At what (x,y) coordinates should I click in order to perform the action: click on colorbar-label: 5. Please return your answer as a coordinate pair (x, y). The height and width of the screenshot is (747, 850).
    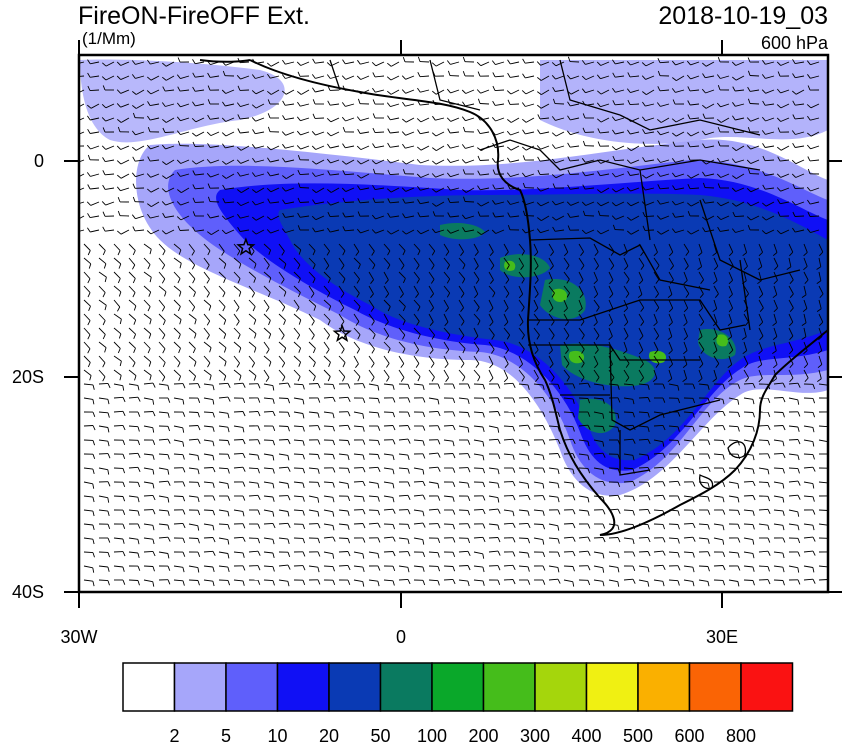
    Looking at the image, I should click on (226, 736).